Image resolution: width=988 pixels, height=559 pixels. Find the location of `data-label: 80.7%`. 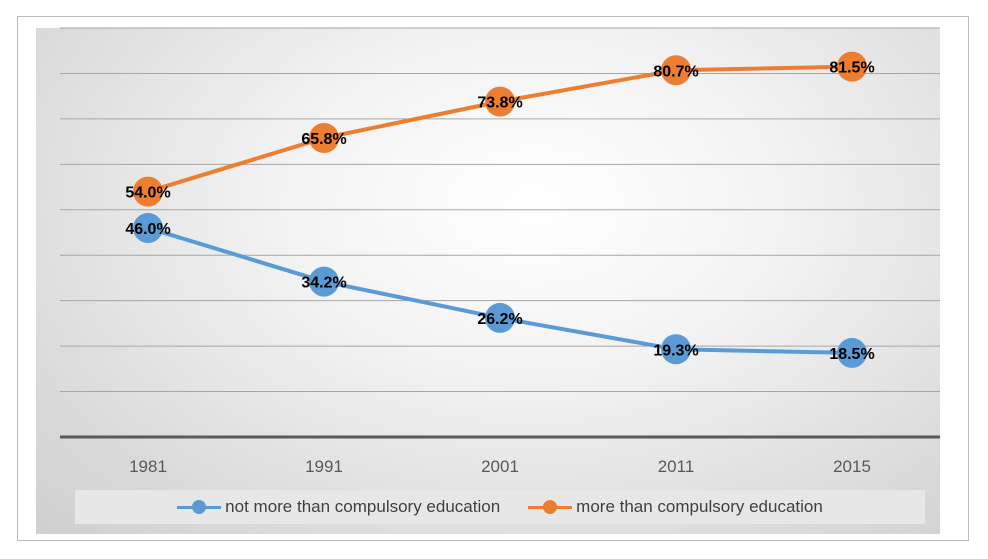

data-label: 80.7% is located at coordinates (675, 71).